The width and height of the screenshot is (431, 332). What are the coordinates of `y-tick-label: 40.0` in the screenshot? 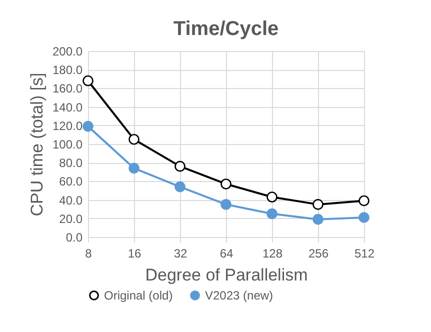 It's located at (71, 200).